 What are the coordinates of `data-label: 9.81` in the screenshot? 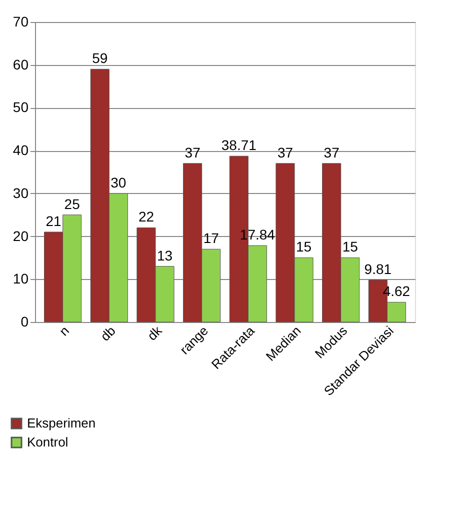 It's located at (378, 268).